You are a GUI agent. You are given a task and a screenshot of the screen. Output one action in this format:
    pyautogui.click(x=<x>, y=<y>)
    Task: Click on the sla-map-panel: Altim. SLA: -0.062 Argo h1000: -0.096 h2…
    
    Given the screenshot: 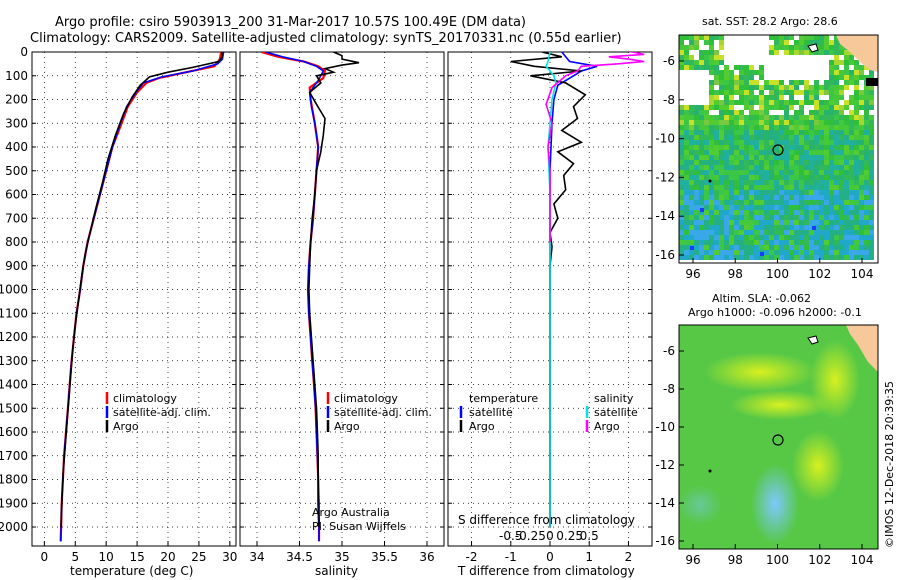 What is the action you would take?
    pyautogui.click(x=767, y=429)
    